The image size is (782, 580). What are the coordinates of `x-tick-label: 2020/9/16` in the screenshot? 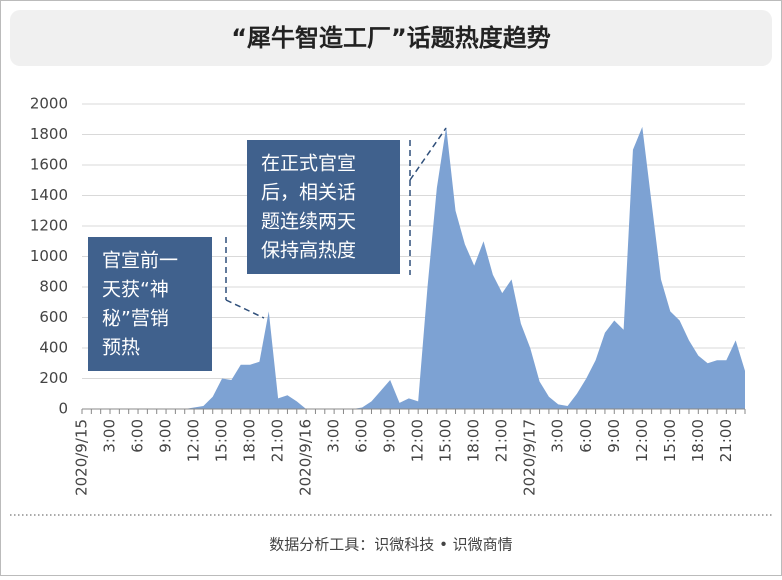 It's located at (306, 457).